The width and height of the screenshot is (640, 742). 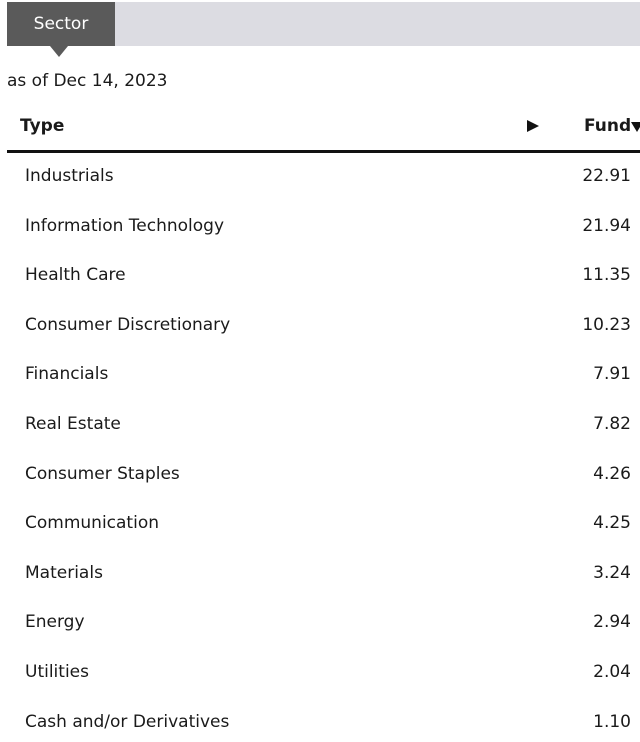 I want to click on sector-name: Consumer Staples, so click(x=102, y=473).